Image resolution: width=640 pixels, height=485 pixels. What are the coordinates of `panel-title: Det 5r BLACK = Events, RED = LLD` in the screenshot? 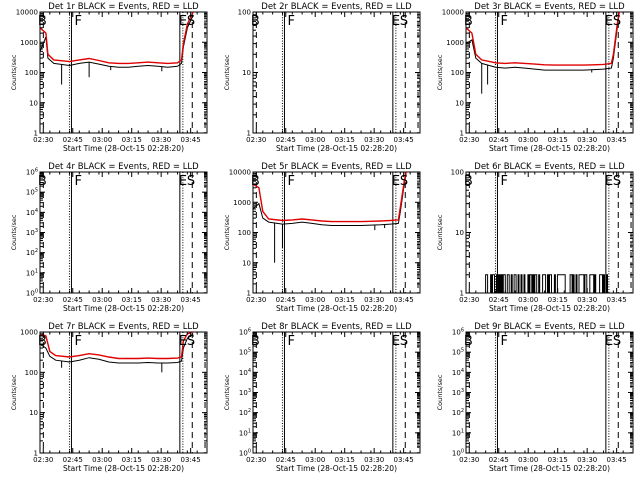 It's located at (336, 167).